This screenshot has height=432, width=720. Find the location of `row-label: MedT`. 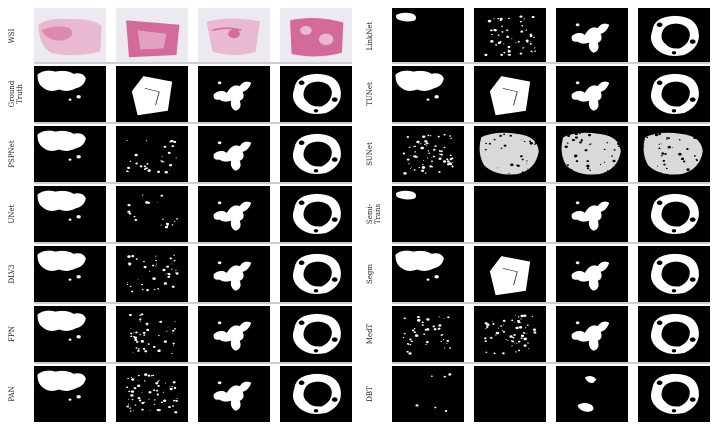

row-label: MedT is located at coordinates (370, 334).